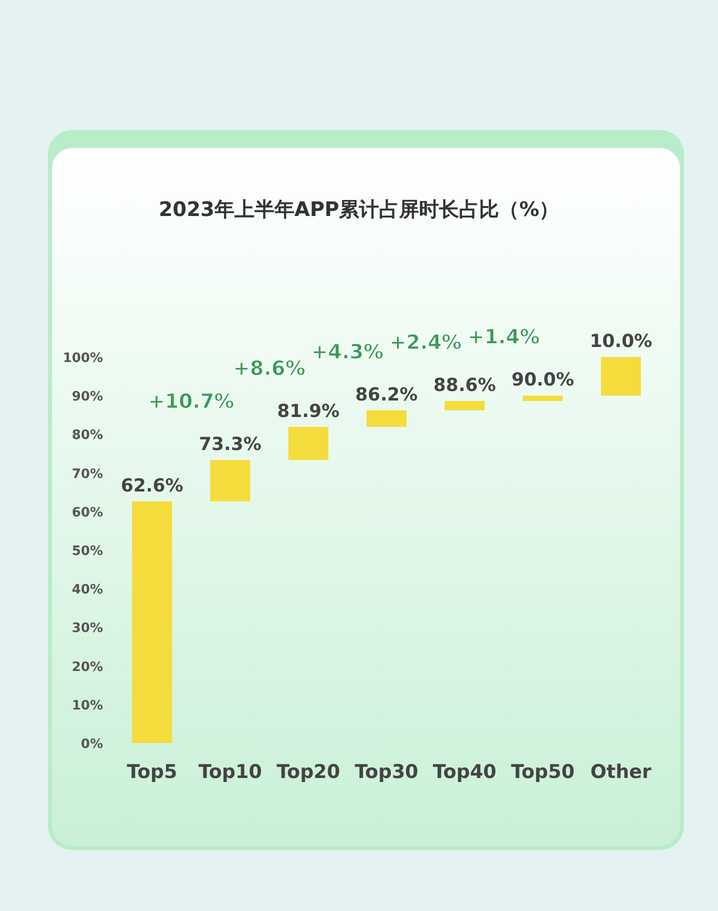  What do you see at coordinates (504, 336) in the screenshot?
I see `text: +1.4%` at bounding box center [504, 336].